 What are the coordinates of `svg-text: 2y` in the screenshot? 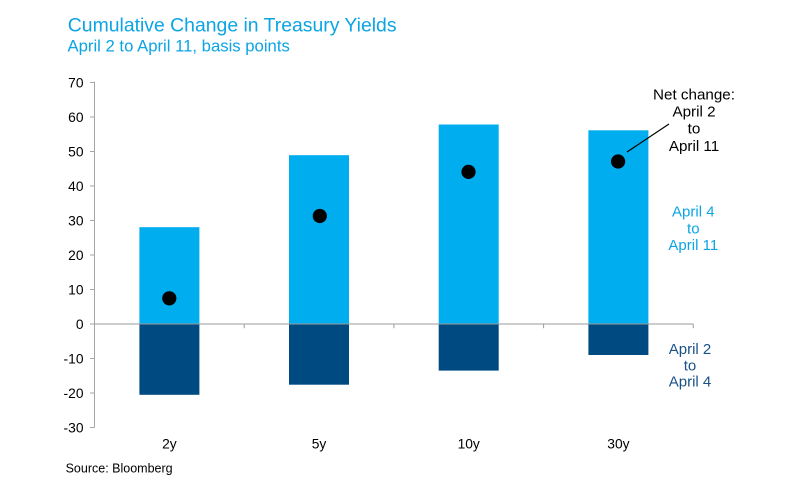 It's located at (169, 443).